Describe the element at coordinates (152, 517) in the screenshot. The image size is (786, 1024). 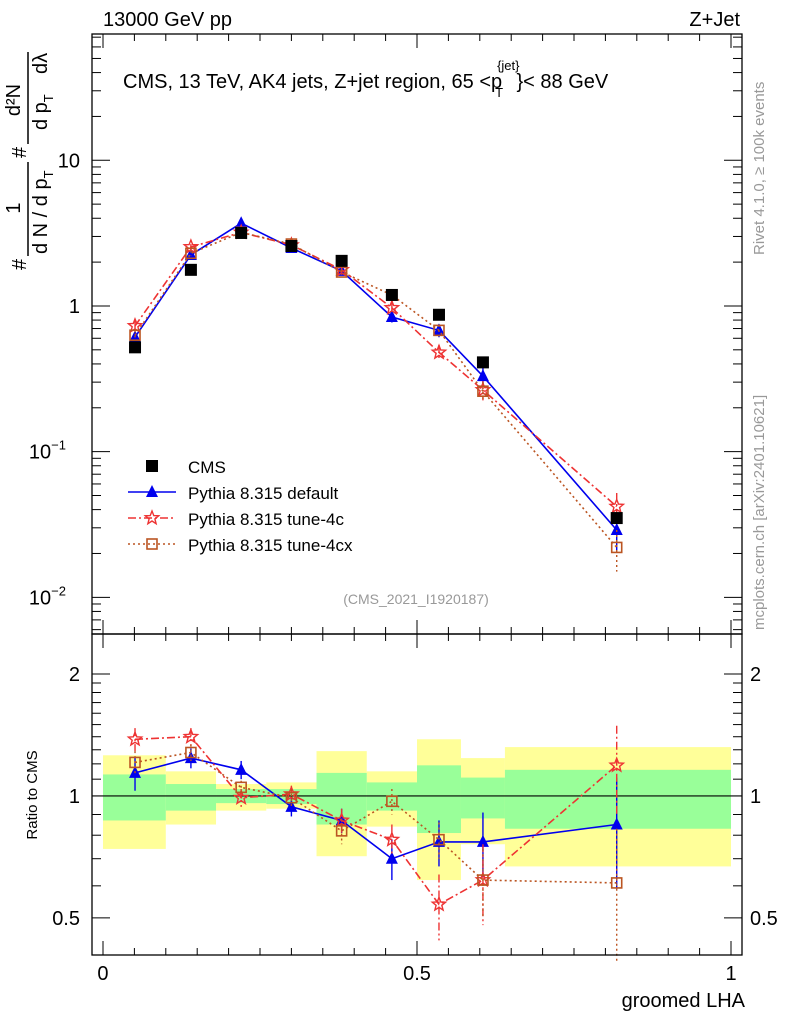
I see `legend-tune4c-marker` at that location.